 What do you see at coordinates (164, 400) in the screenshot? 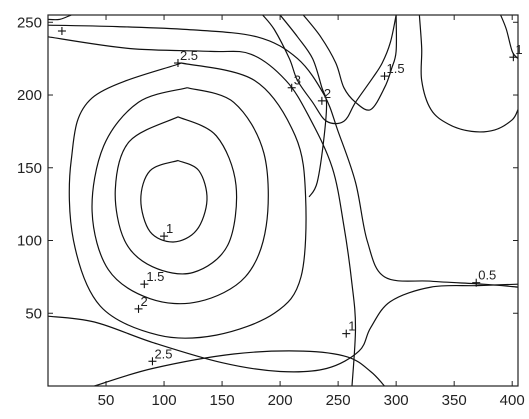
I see `x-tick-label: 100` at bounding box center [164, 400].